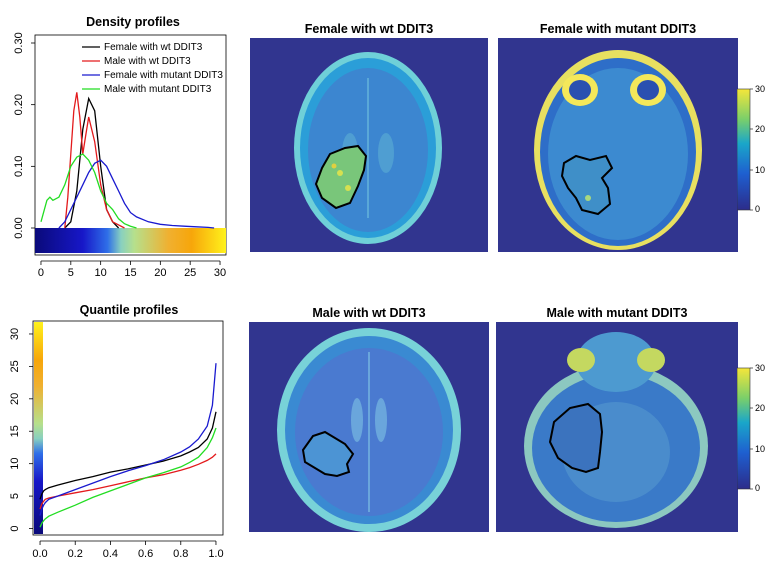 Image resolution: width=775 pixels, height=581 pixels. Describe the element at coordinates (576, 438) in the screenshot. I see `tumor-outline-male-mutant` at that location.